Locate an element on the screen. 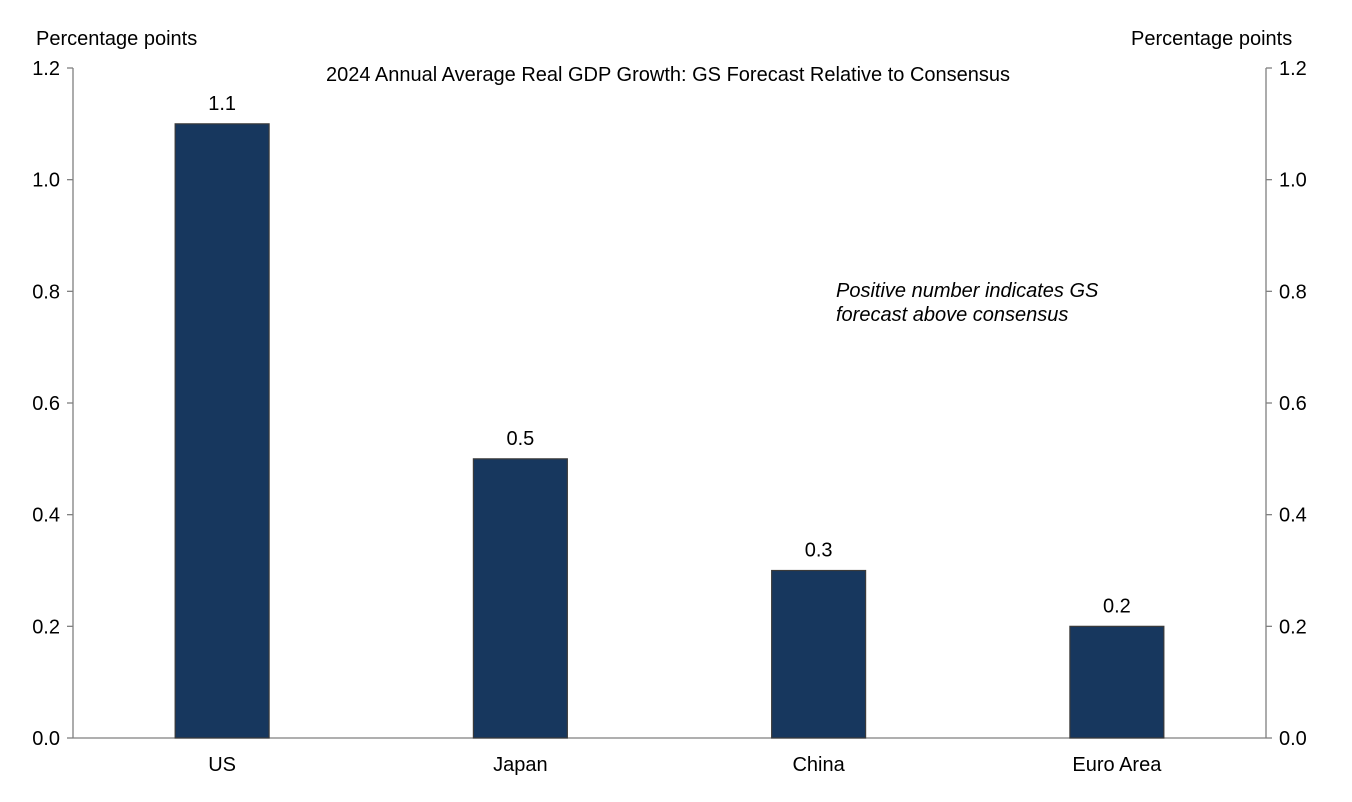 This screenshot has height=802, width=1352. right-y-tick-label: 0.2 is located at coordinates (1293, 627).